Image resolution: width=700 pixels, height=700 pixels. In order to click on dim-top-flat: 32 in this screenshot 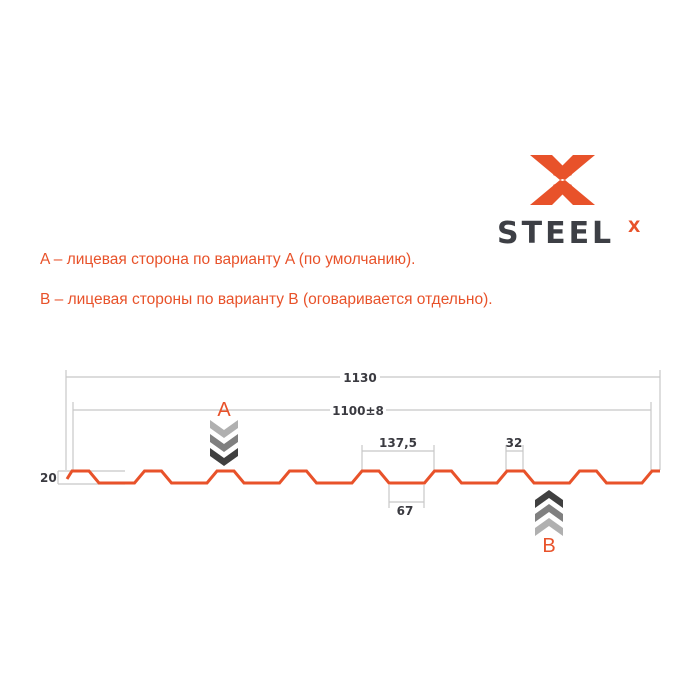, I will do `click(514, 443)`.